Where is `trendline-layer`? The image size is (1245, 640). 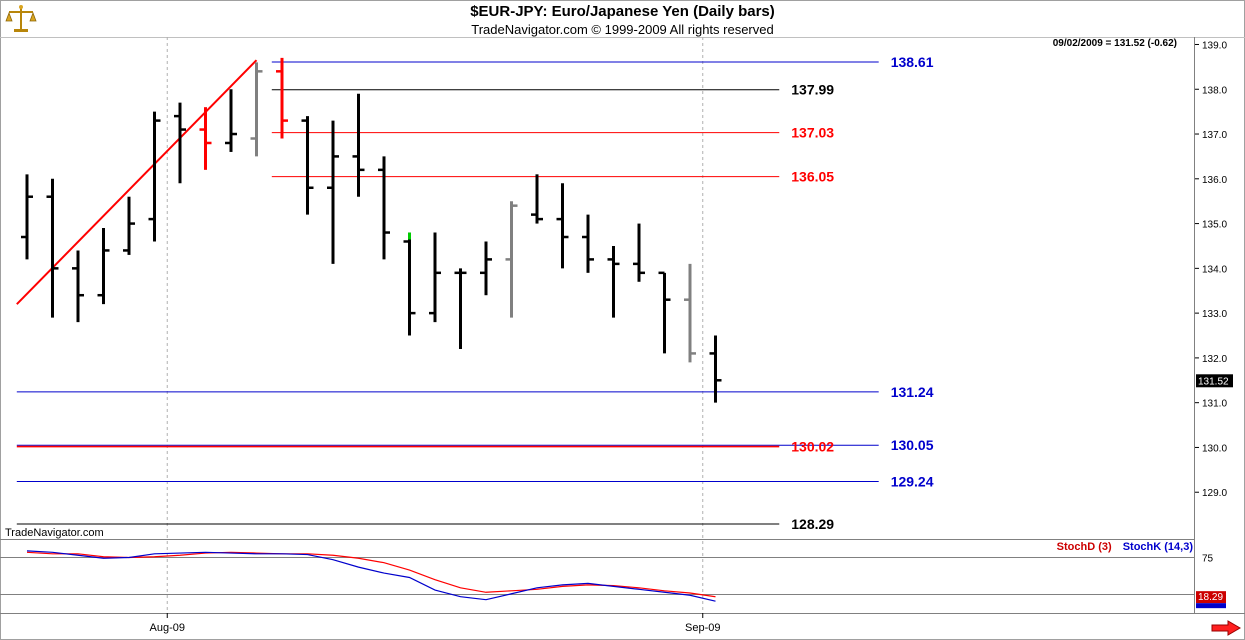 trendline-layer is located at coordinates (137, 182).